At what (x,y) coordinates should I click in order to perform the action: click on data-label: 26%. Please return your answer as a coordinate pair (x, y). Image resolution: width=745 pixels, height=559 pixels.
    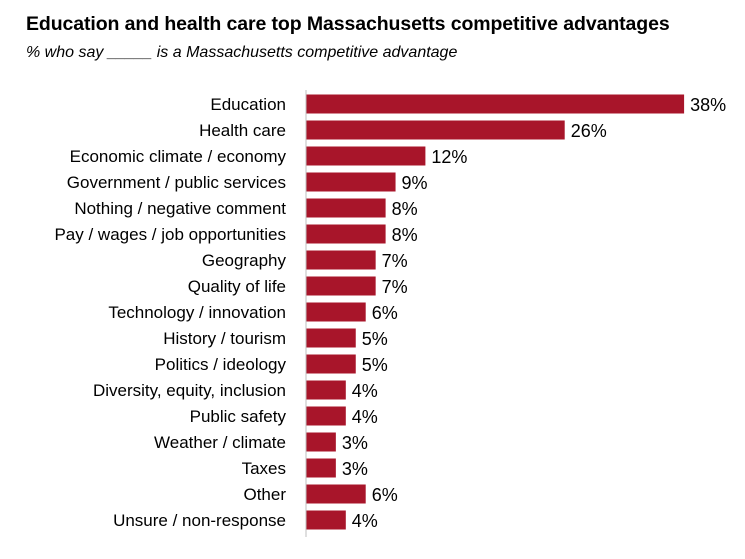
    Looking at the image, I should click on (589, 131).